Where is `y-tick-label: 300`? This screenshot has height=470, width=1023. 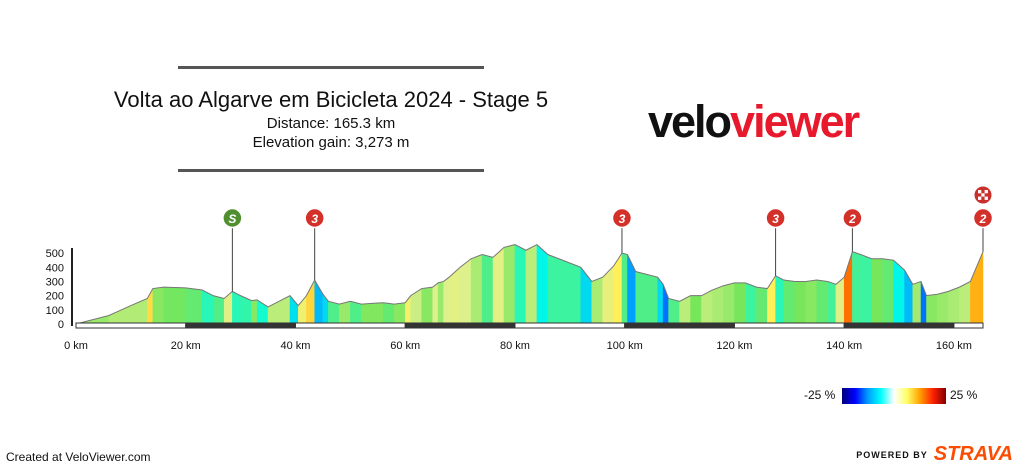
y-tick-label: 300 is located at coordinates (55, 282).